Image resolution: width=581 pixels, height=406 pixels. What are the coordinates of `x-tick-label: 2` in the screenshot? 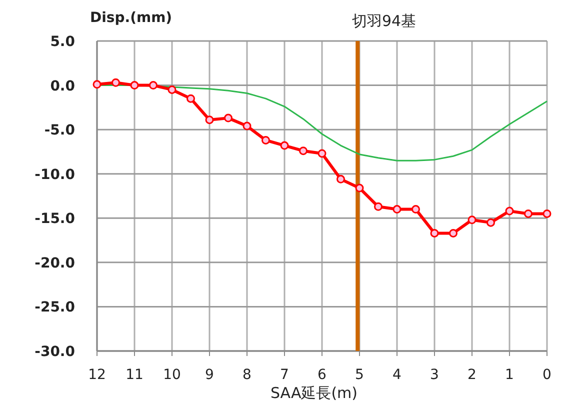 It's located at (472, 375).